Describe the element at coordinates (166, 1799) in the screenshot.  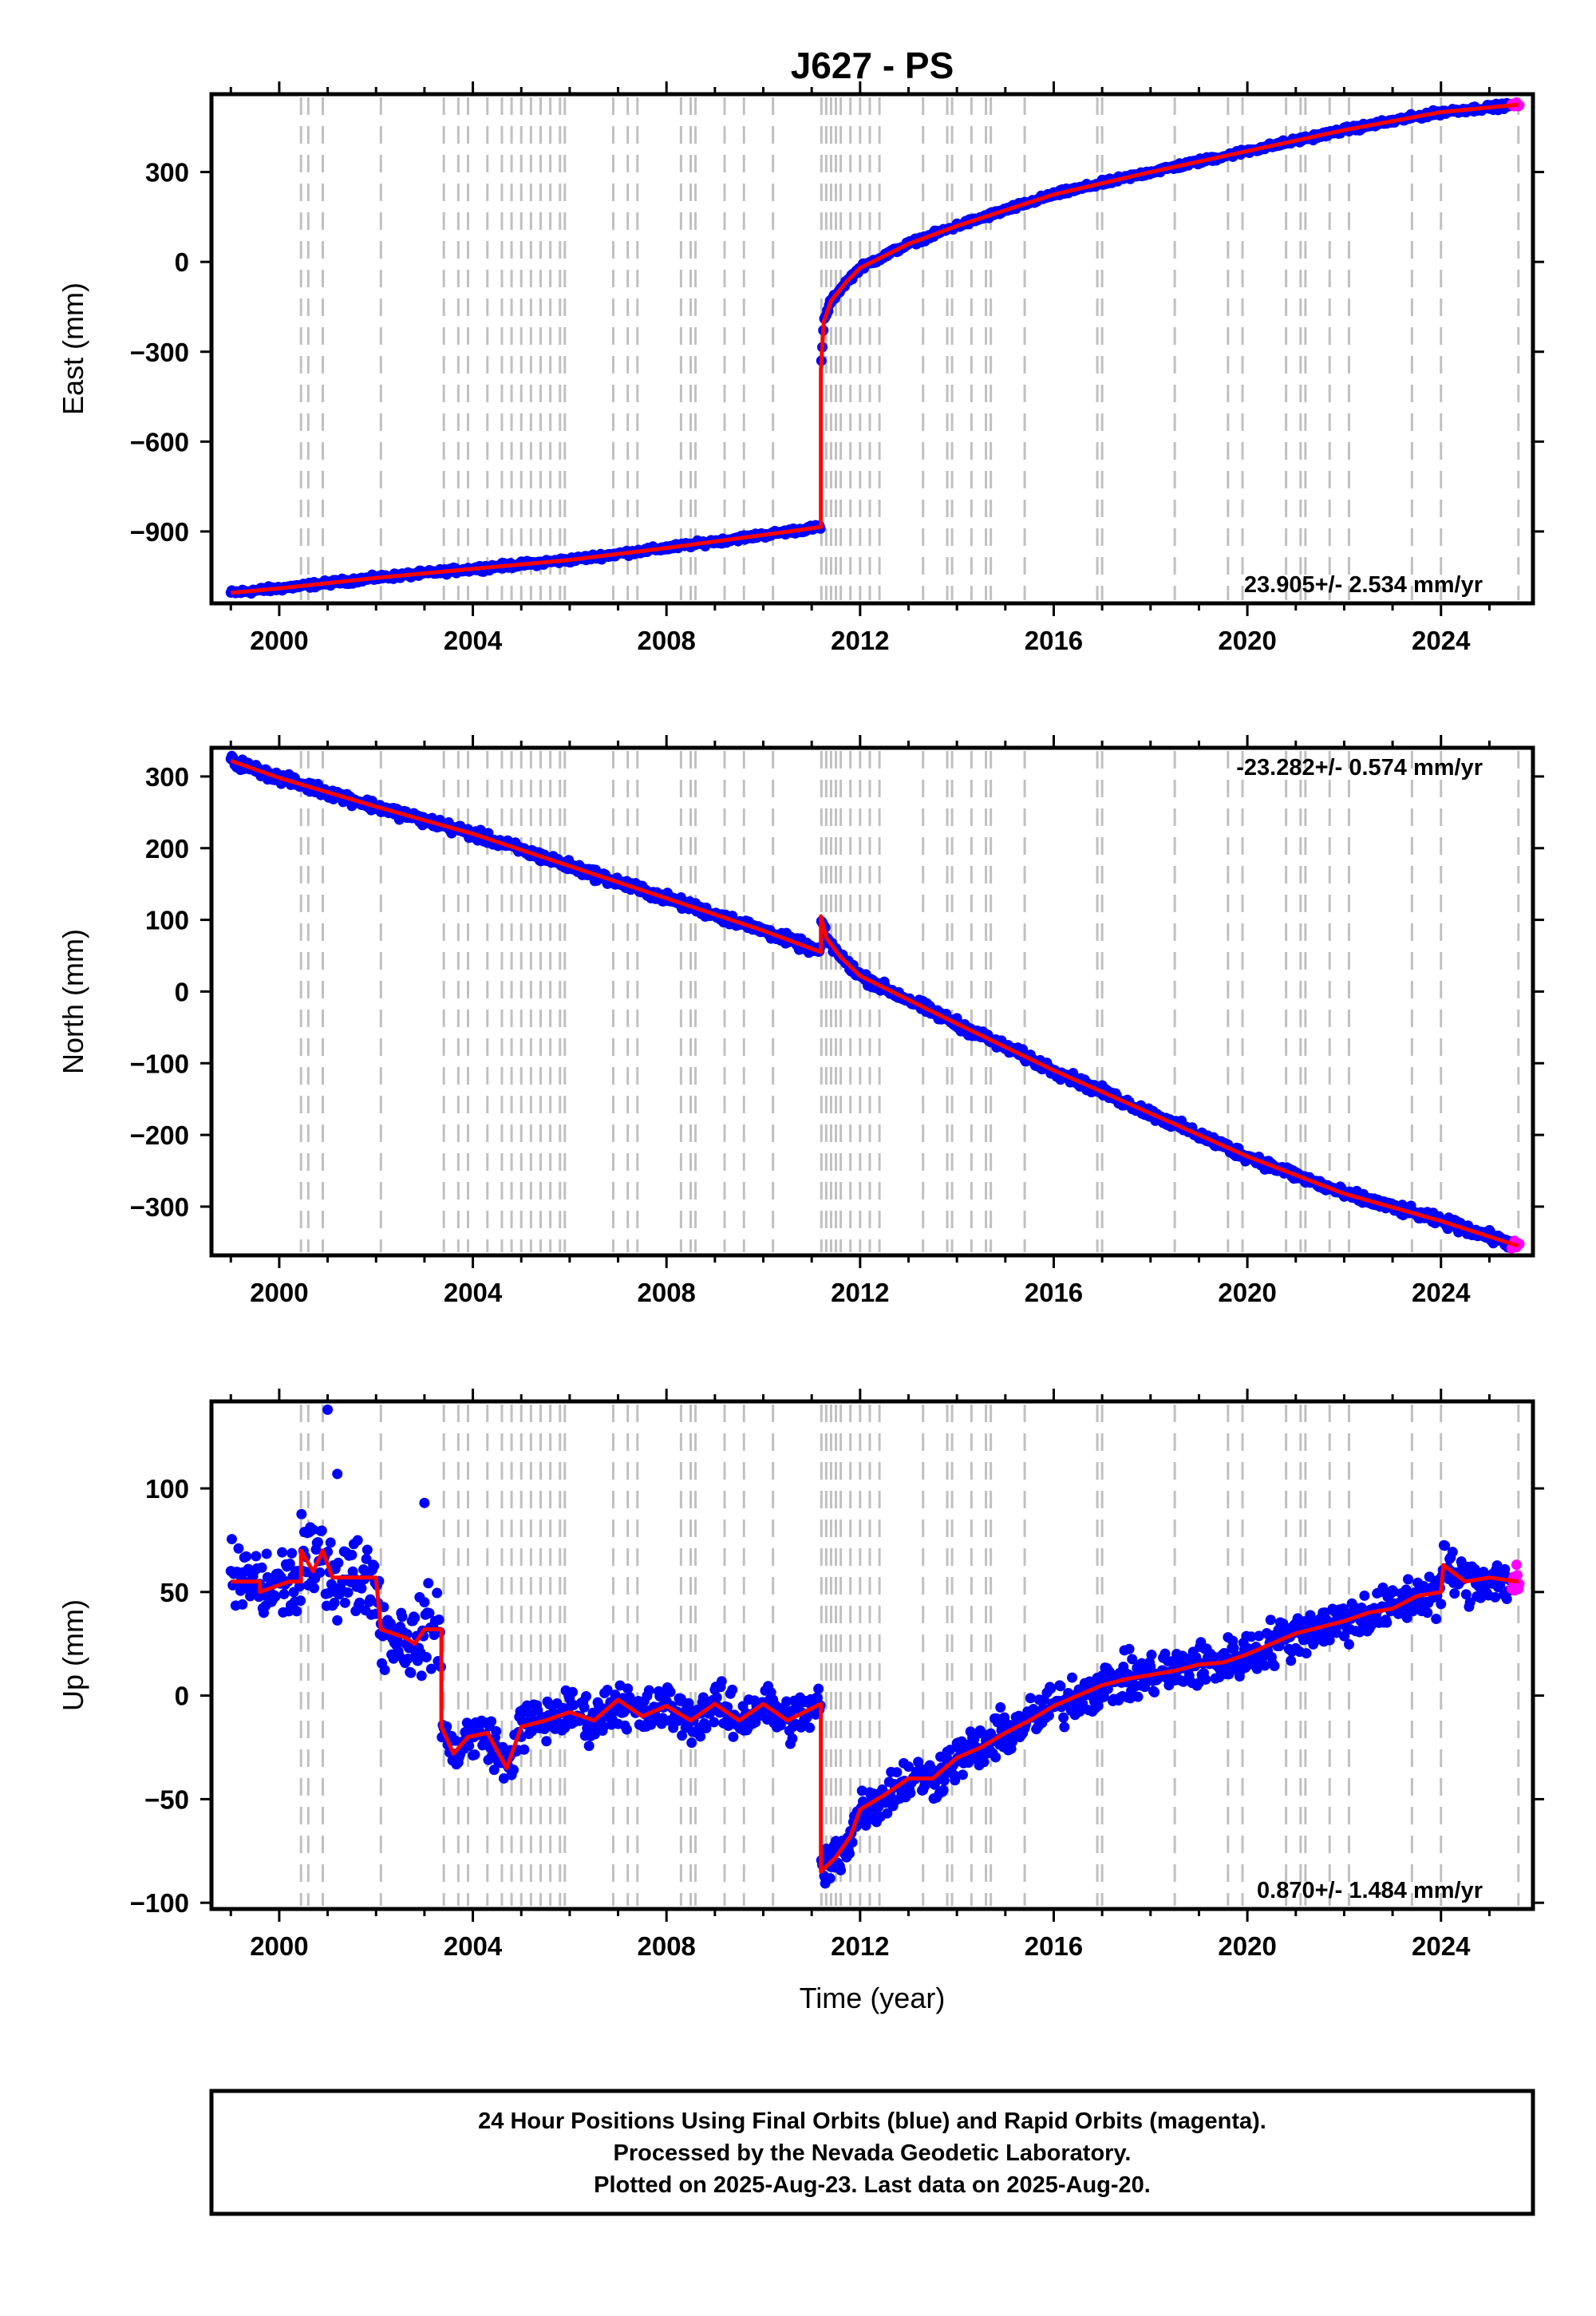
I see `y-tick-label: −50` at that location.